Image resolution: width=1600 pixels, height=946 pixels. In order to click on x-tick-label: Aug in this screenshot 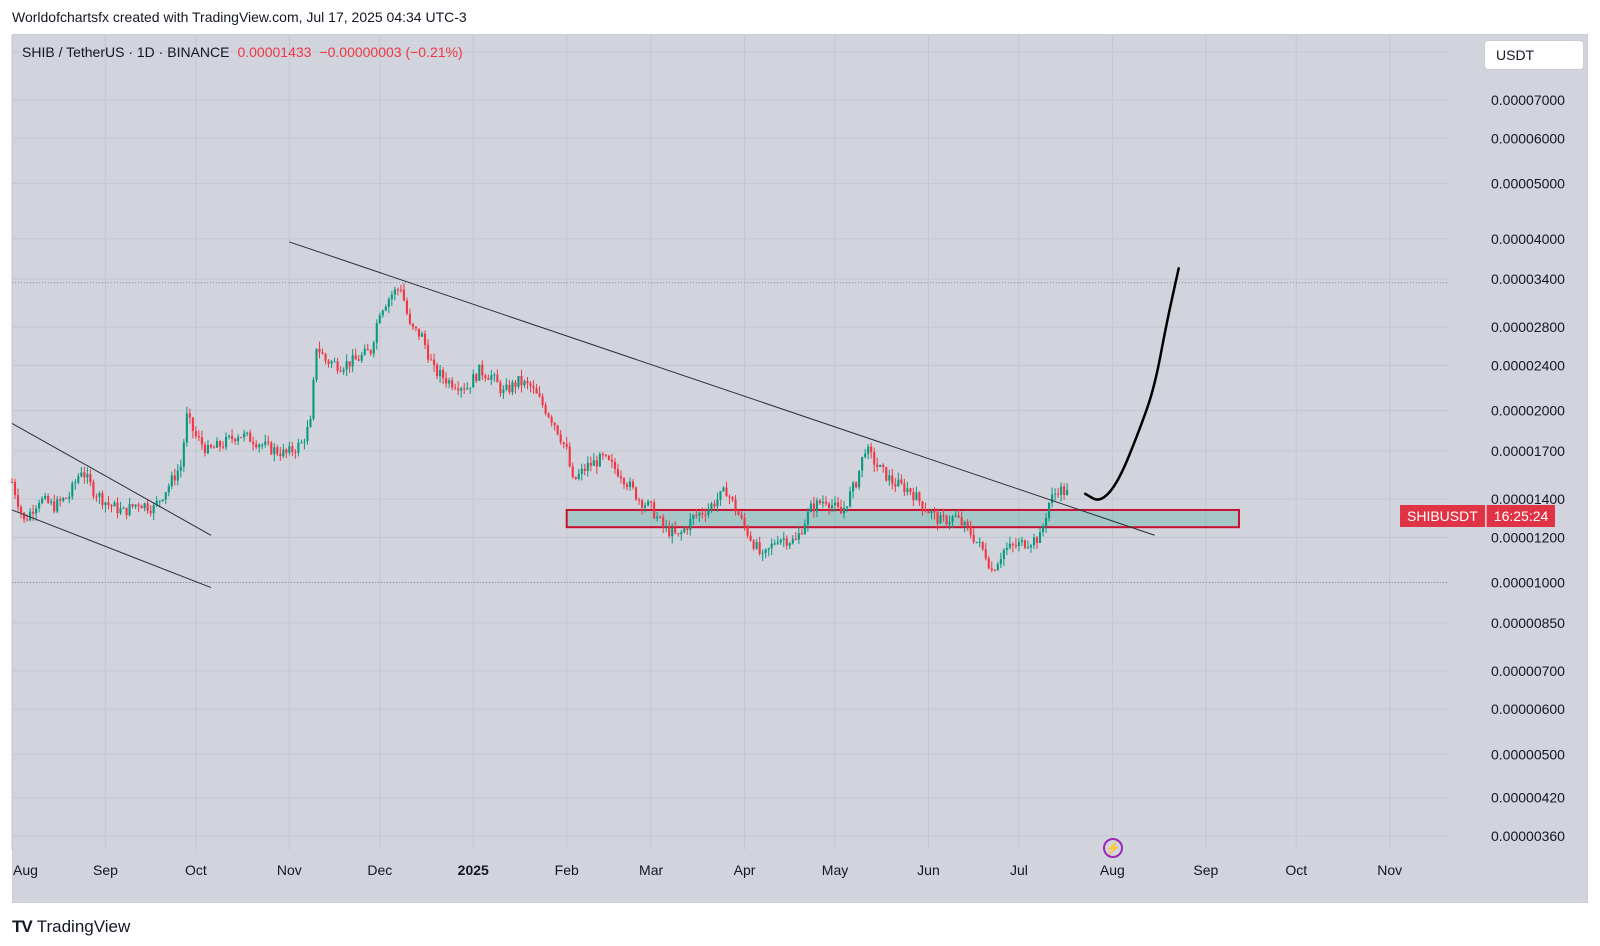, I will do `click(25, 870)`.